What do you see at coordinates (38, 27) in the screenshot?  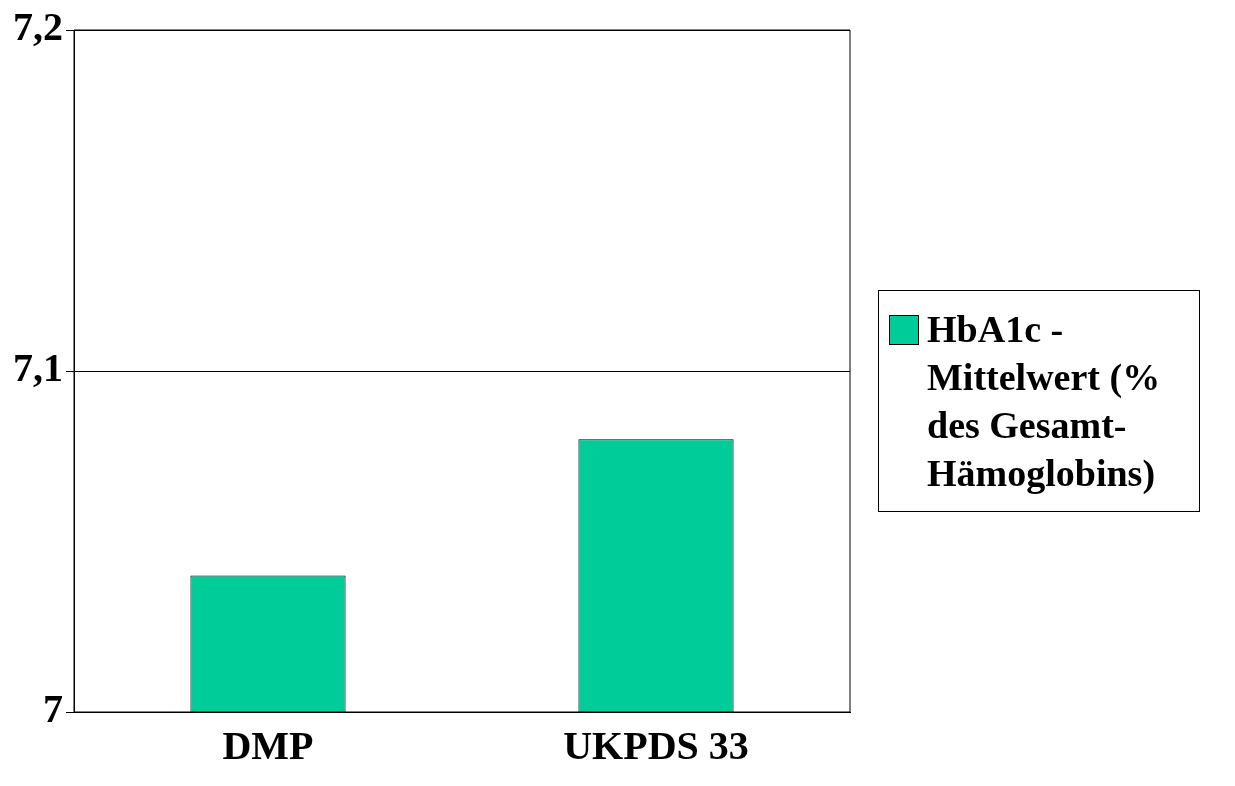 I see `y-tick-label: 7,2` at bounding box center [38, 27].